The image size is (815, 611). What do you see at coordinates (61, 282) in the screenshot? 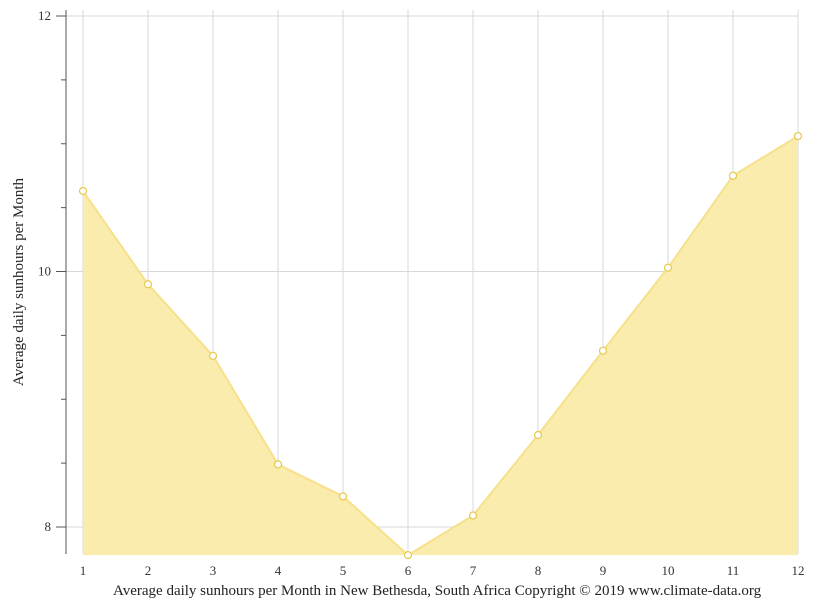
I see `axes` at bounding box center [61, 282].